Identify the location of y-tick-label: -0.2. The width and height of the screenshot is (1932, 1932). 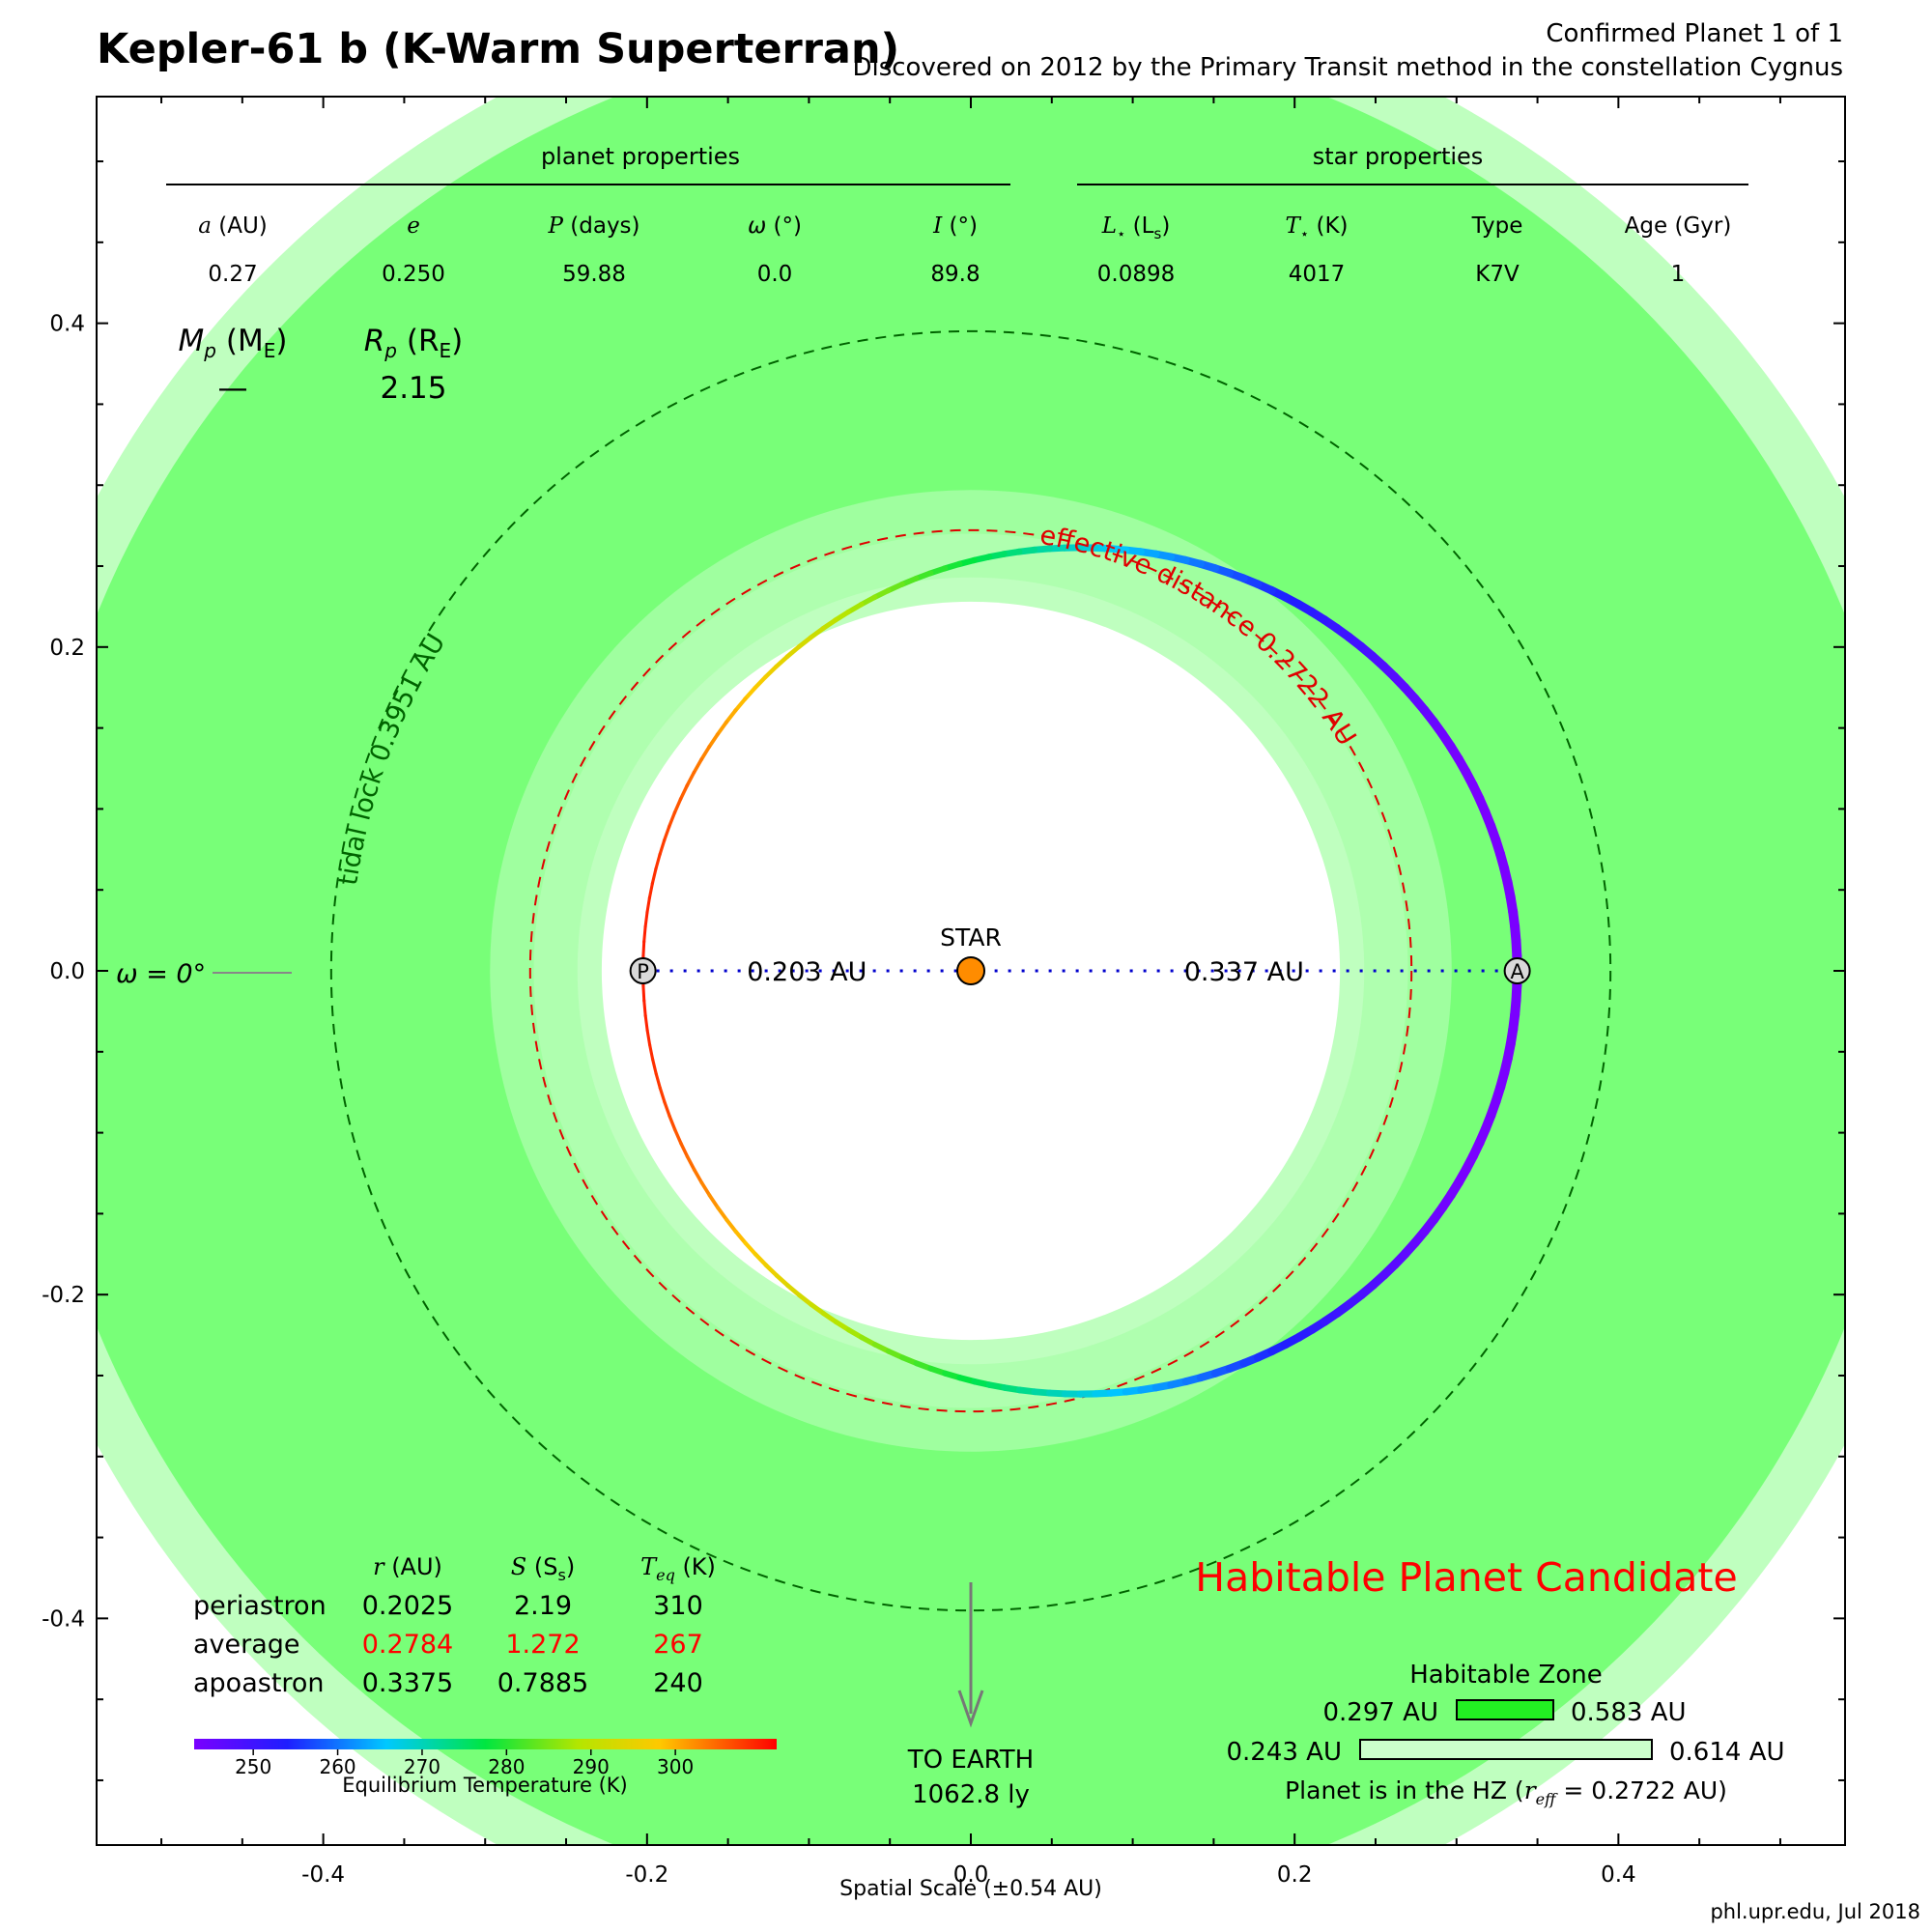
(63, 1295).